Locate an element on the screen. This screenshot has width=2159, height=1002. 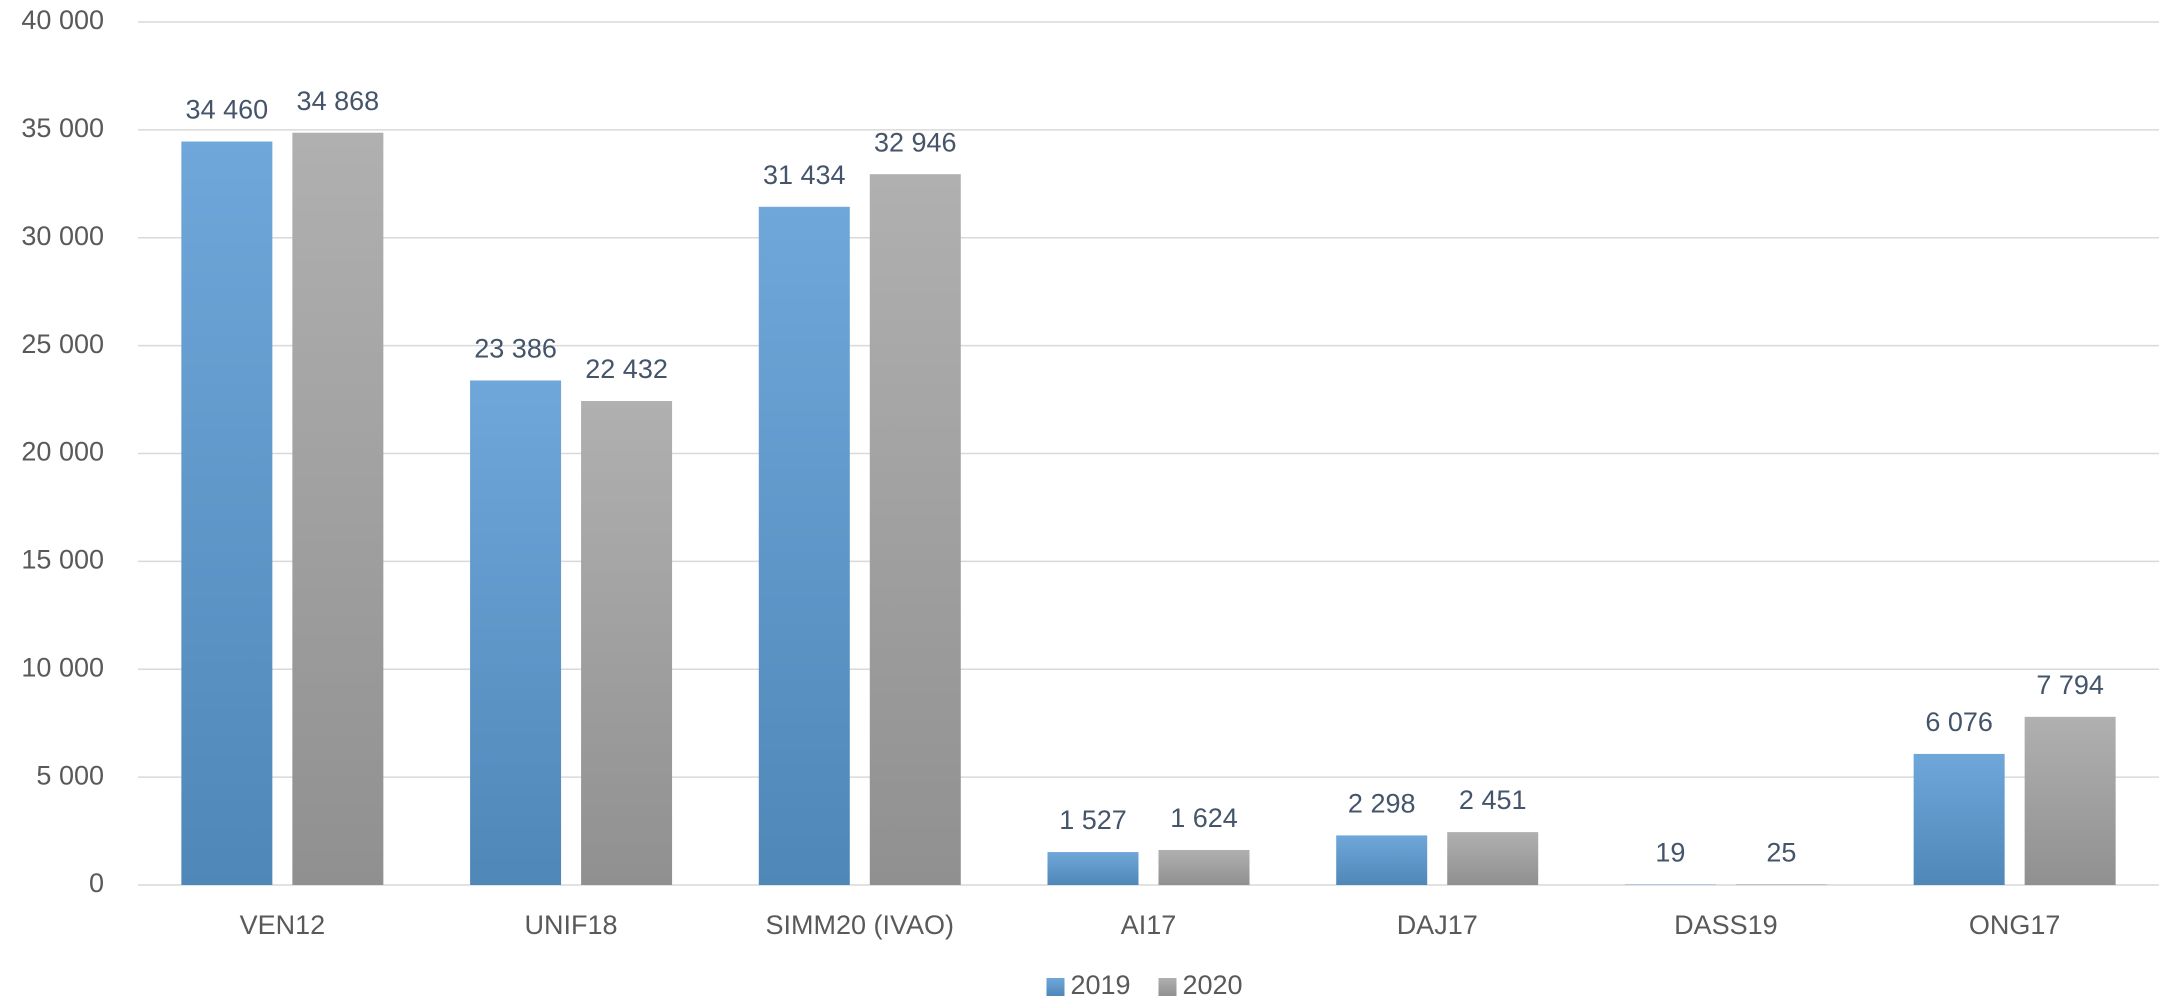
x-tick-label: DASS19 is located at coordinates (1726, 925).